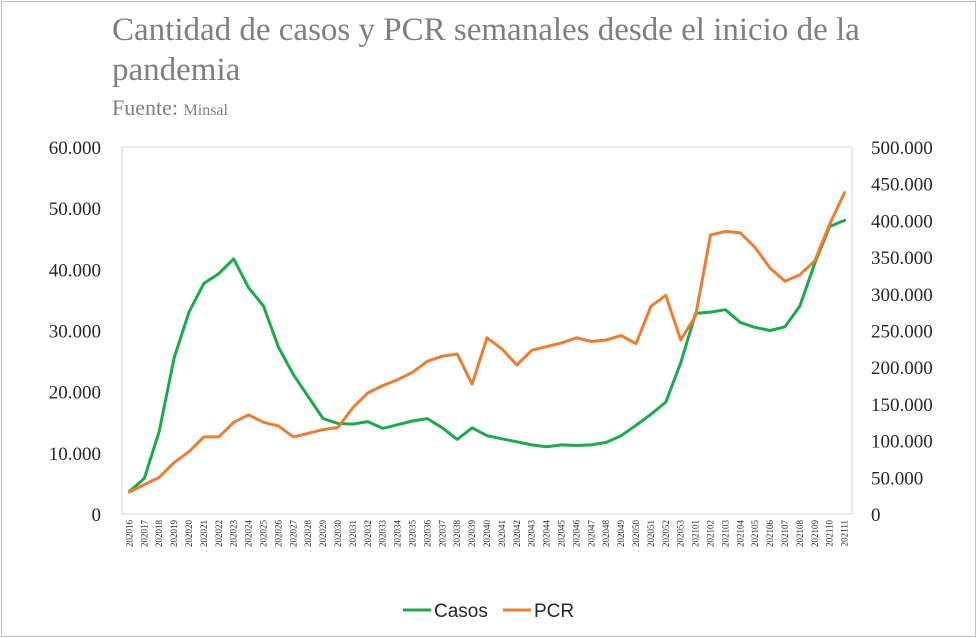 This screenshot has height=638, width=977. Describe the element at coordinates (308, 534) in the screenshot. I see `x-tick-label: 202028` at that location.